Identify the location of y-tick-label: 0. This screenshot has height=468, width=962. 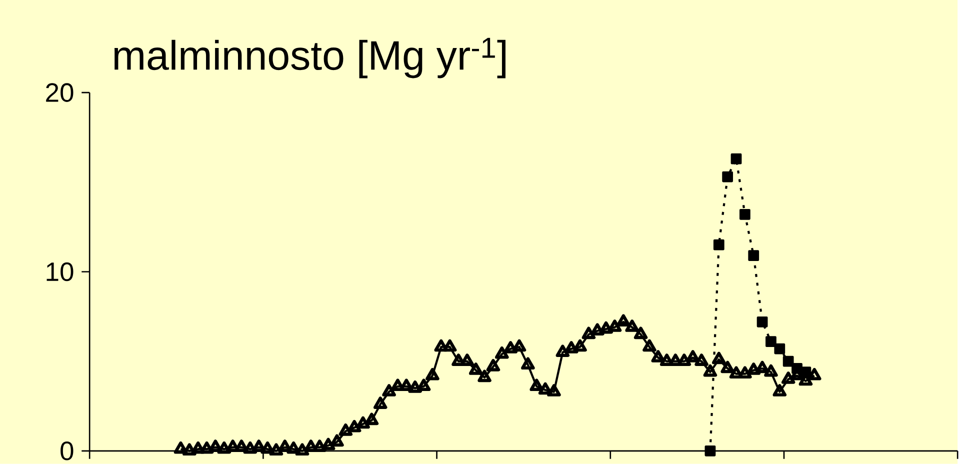
(67, 451).